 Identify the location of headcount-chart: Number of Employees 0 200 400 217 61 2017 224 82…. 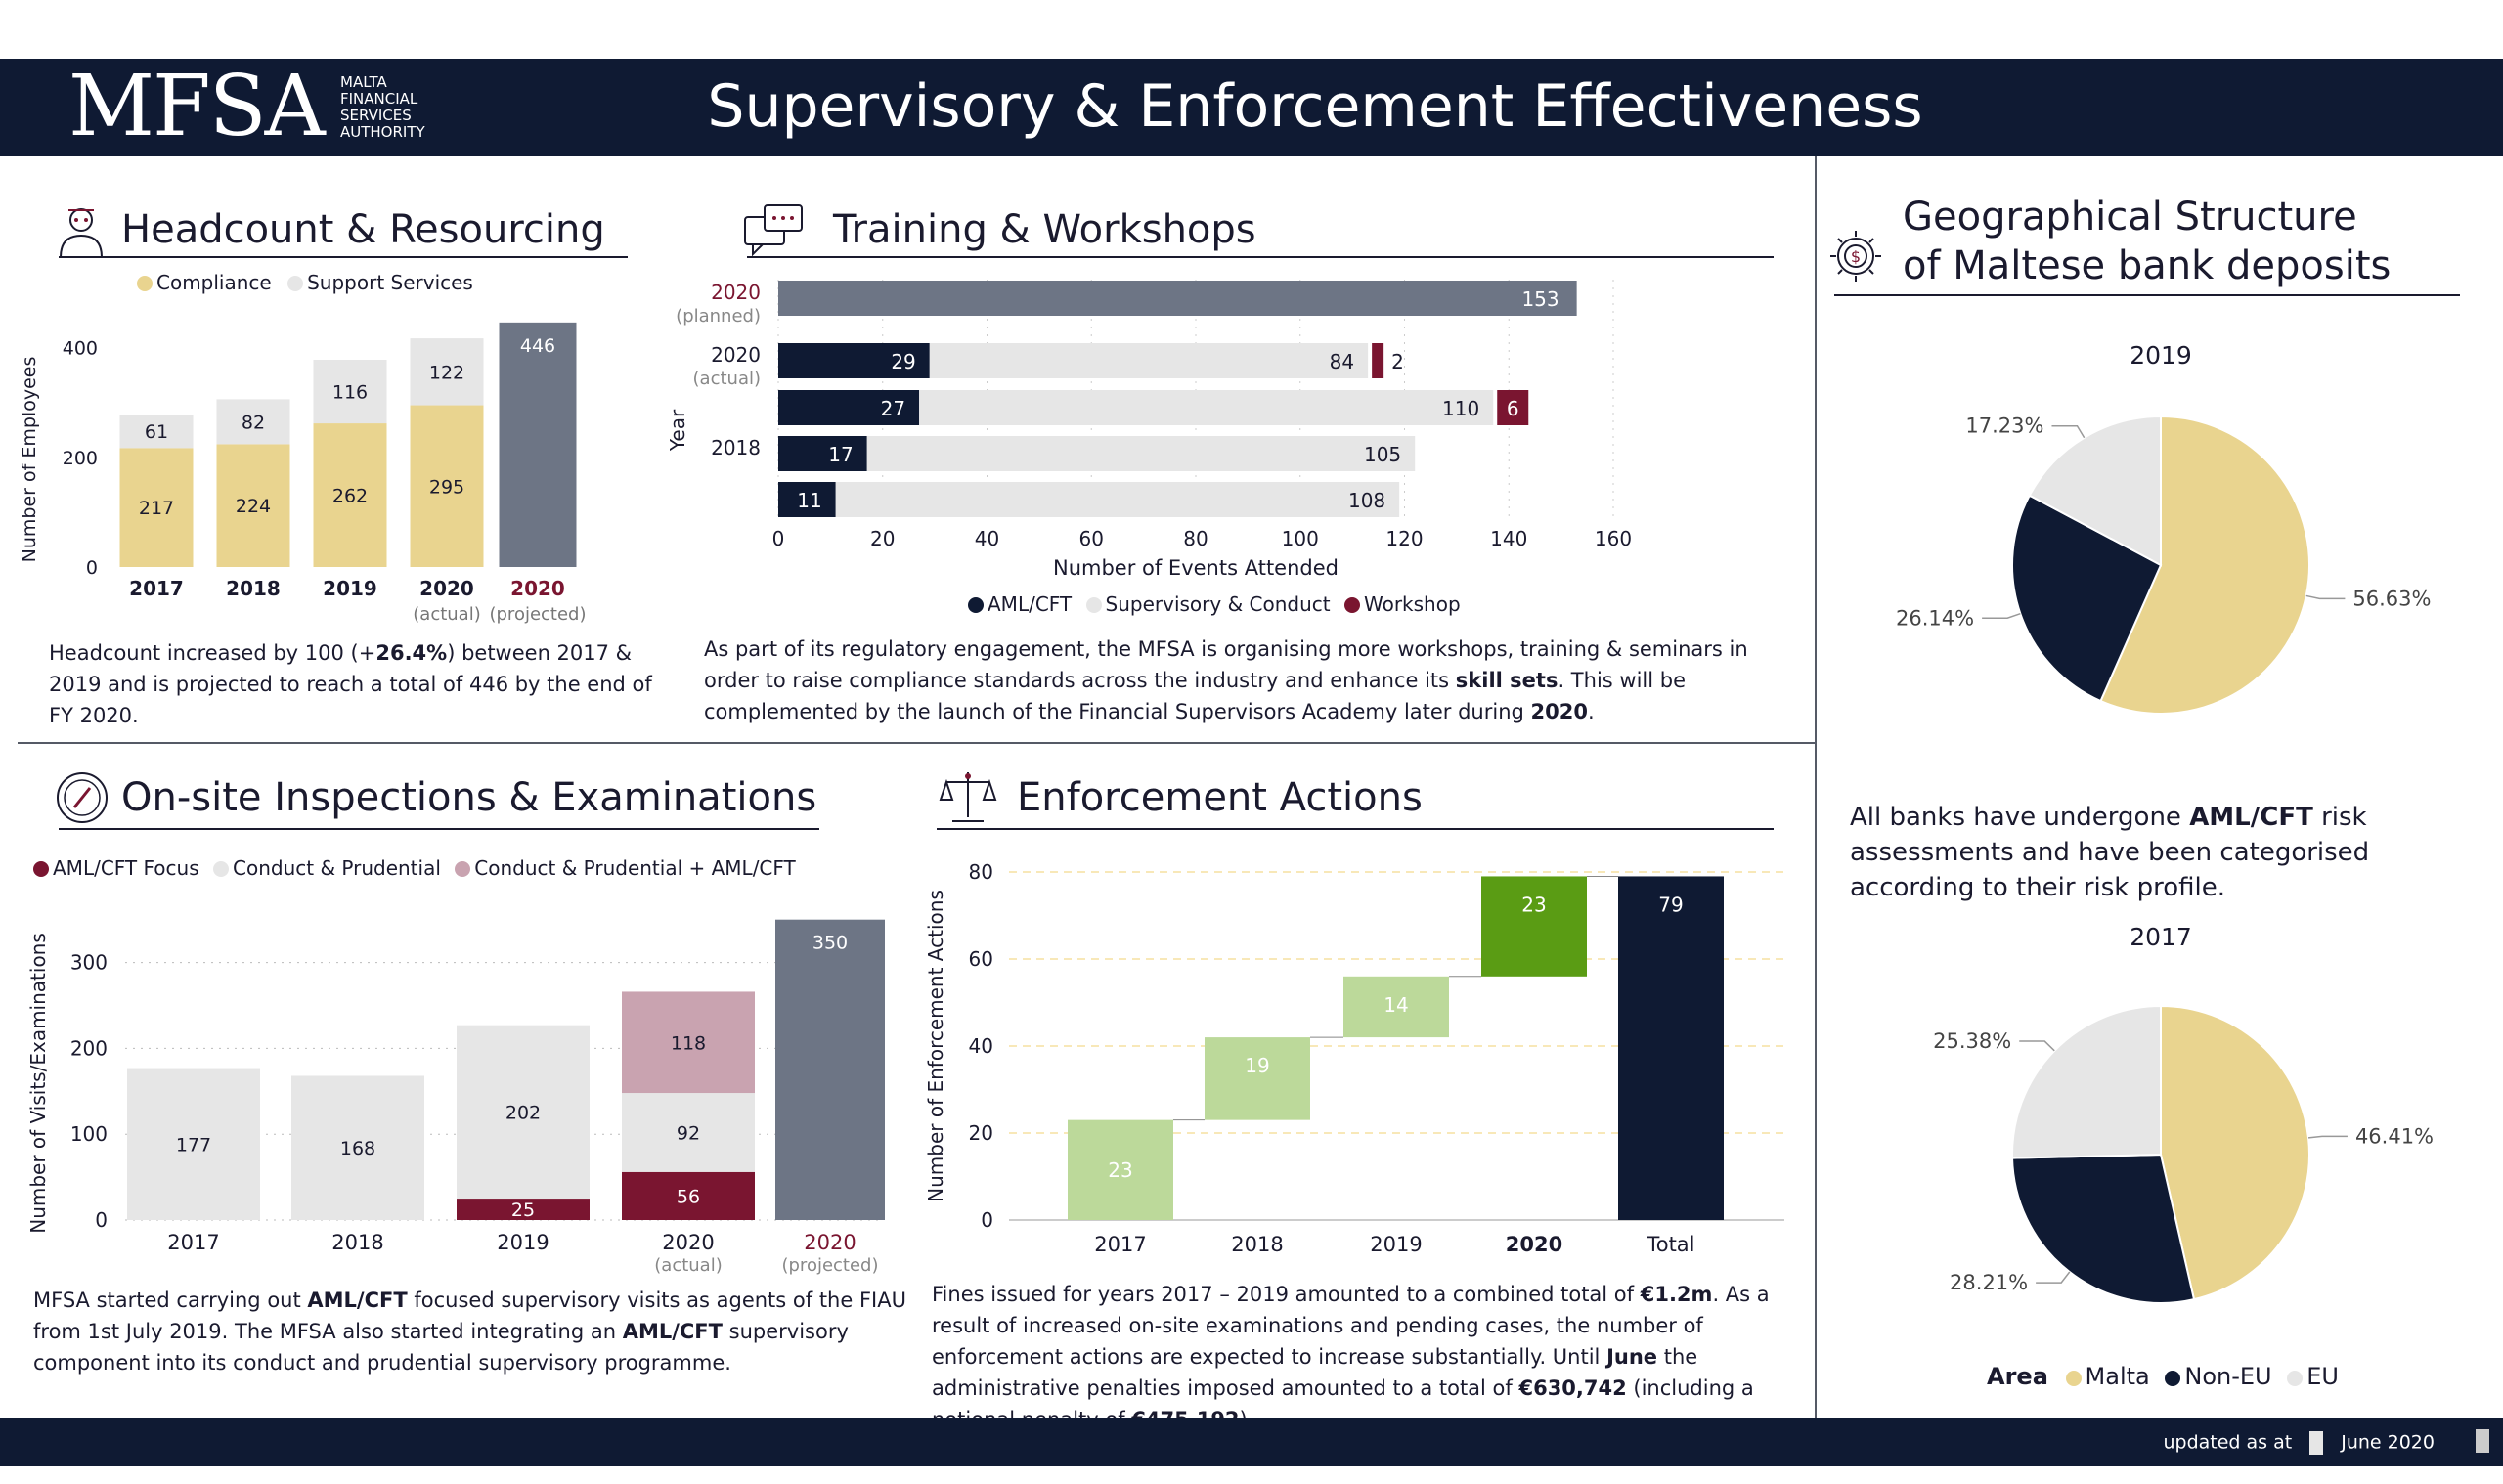
(303, 473).